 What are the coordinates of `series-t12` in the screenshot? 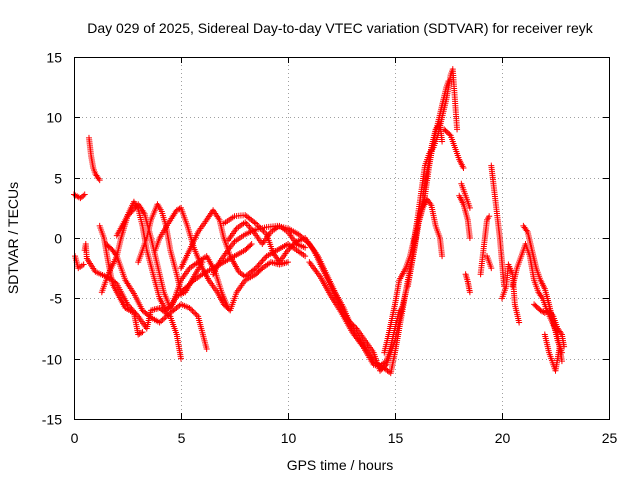 It's located at (306, 295).